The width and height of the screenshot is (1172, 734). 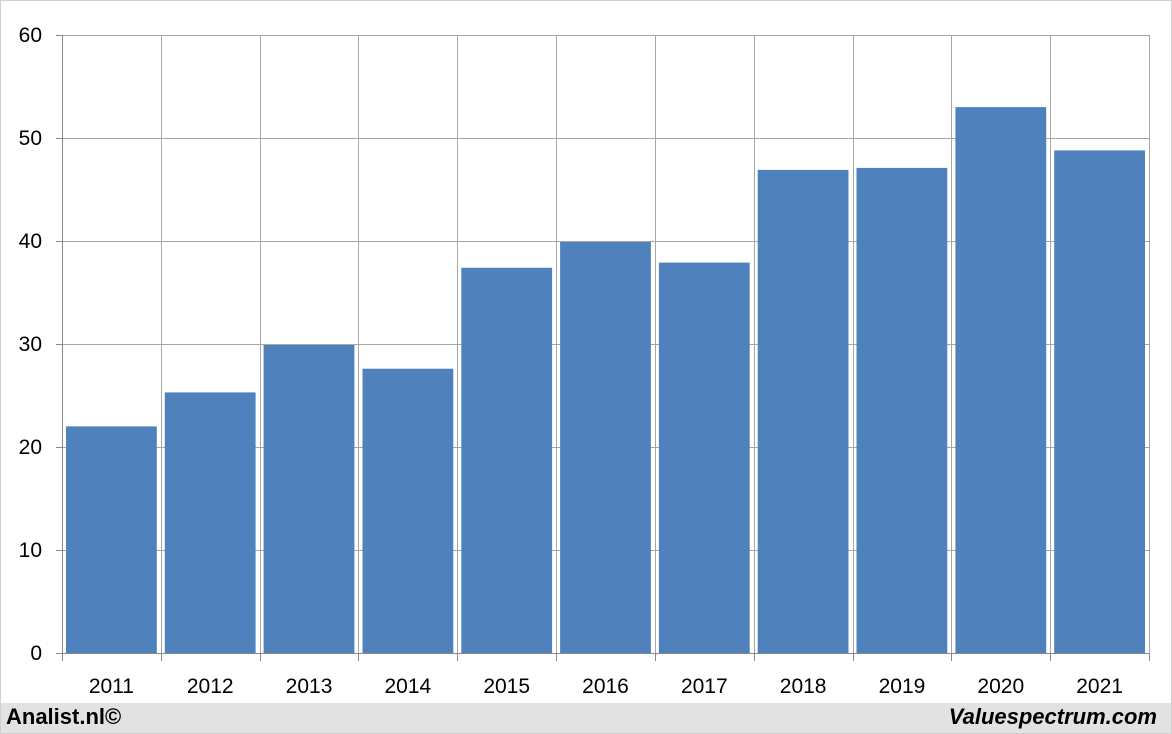 I want to click on y-tick-label: 30, so click(x=30, y=344).